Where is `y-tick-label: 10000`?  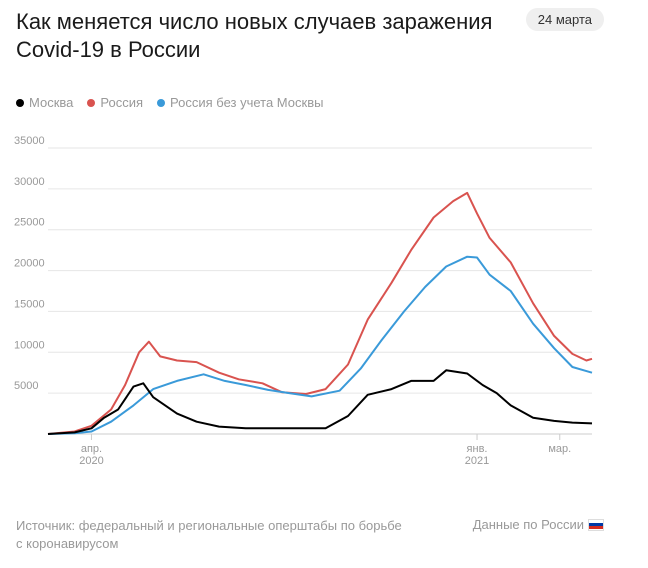
y-tick-label: 10000 is located at coordinates (29, 345).